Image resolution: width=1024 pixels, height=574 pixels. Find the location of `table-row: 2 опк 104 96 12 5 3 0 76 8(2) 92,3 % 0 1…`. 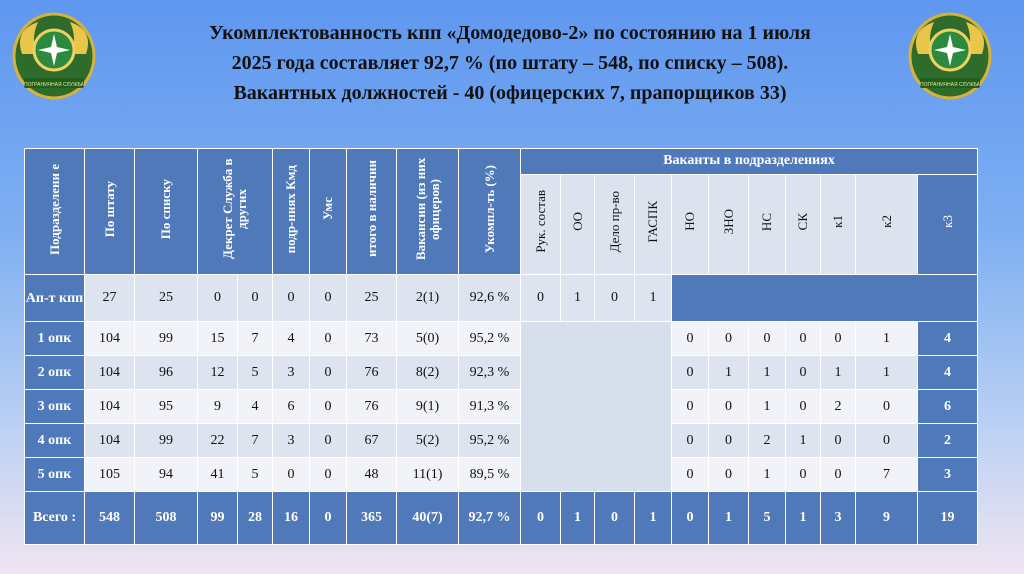

table-row: 2 опк 104 96 12 5 3 0 76 8(2) 92,3 % 0 1… is located at coordinates (501, 372).